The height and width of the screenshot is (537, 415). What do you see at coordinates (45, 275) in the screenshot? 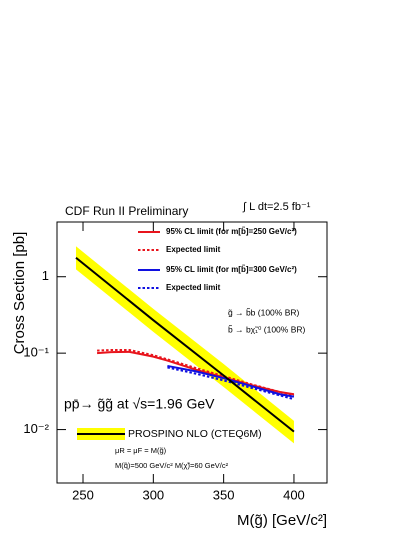
I see `y-tick-label: 1` at bounding box center [45, 275].